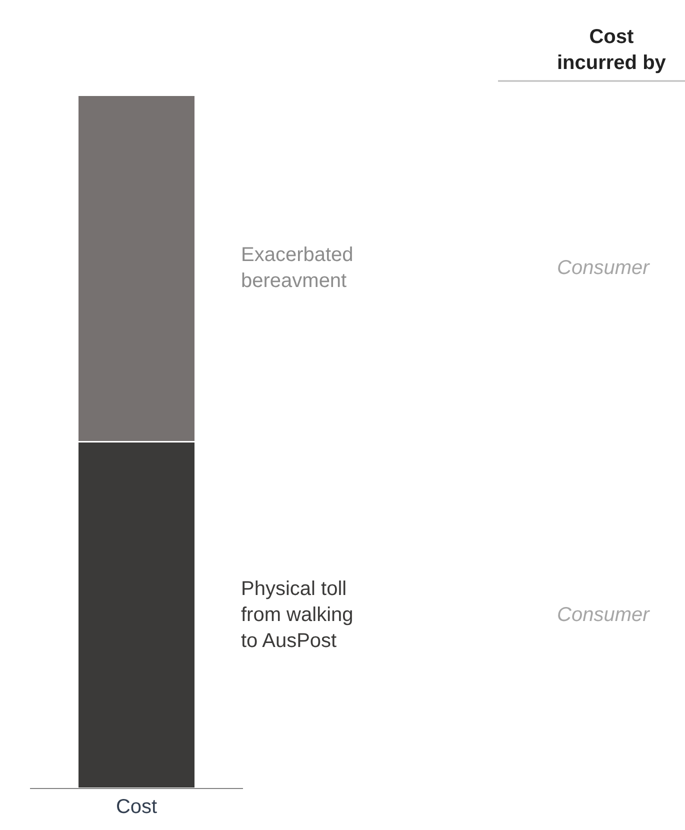 This screenshot has height=830, width=685. Describe the element at coordinates (297, 268) in the screenshot. I see `text: Exacerbated bereavment` at that location.